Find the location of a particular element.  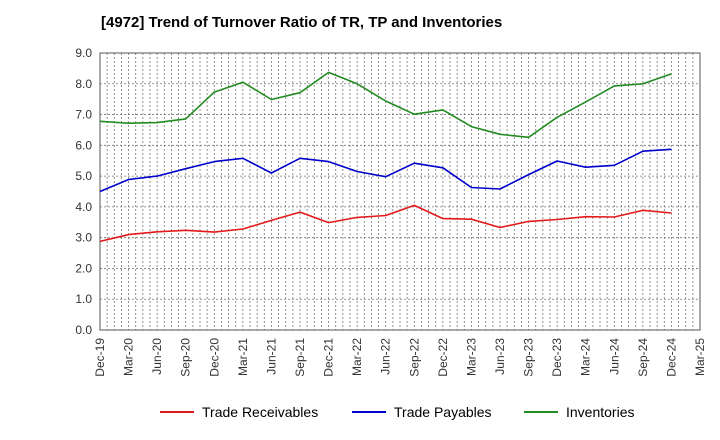

x-tick-label: Jun-20 is located at coordinates (157, 356).